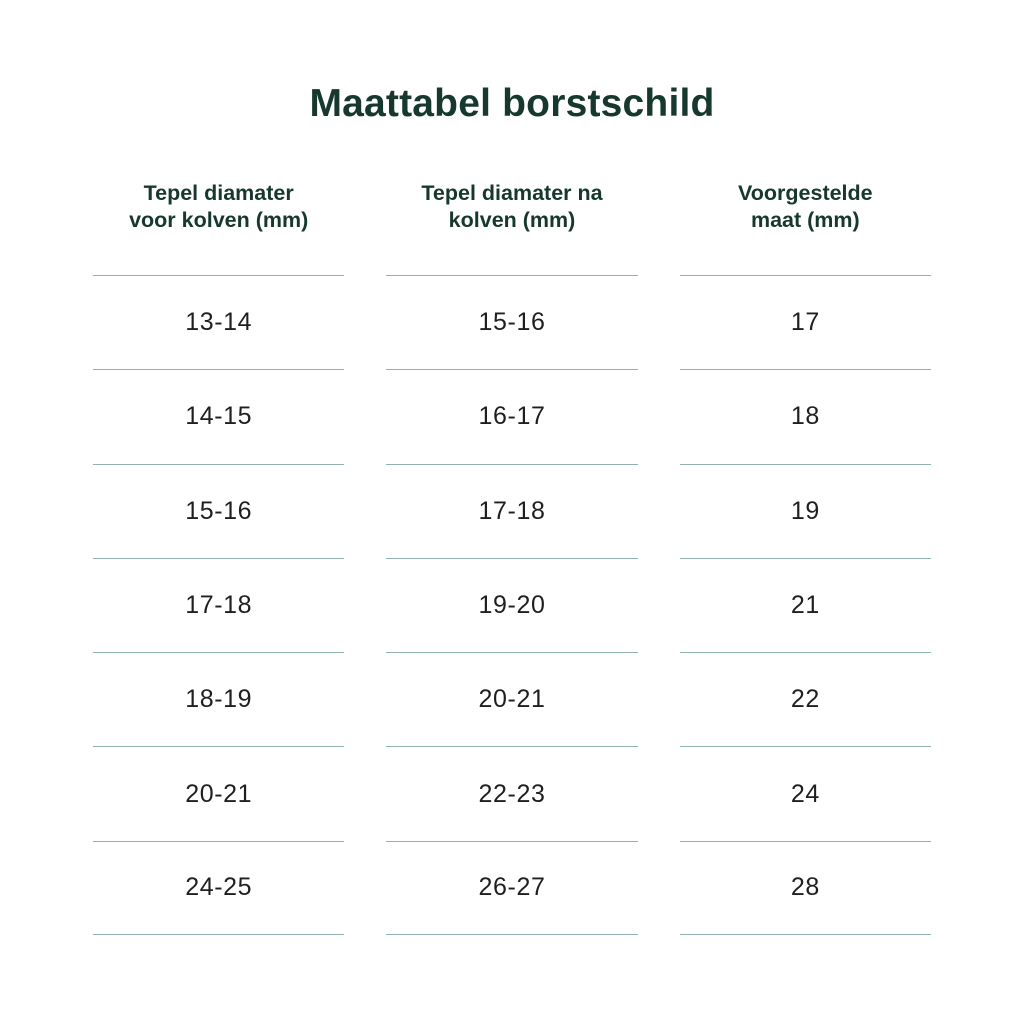  What do you see at coordinates (219, 888) in the screenshot?
I see `table-cell: 24-25` at bounding box center [219, 888].